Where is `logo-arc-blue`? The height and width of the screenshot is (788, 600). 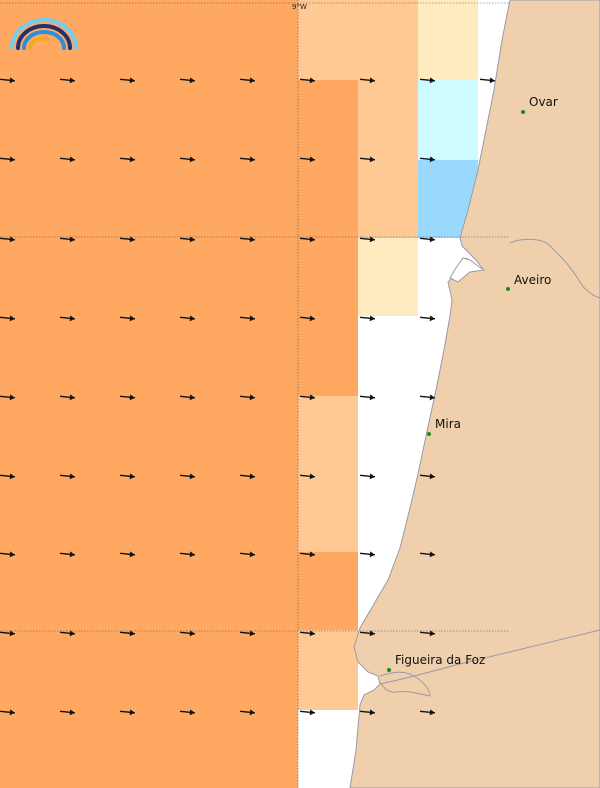
logo-arc-blue is located at coordinates (44, 37).